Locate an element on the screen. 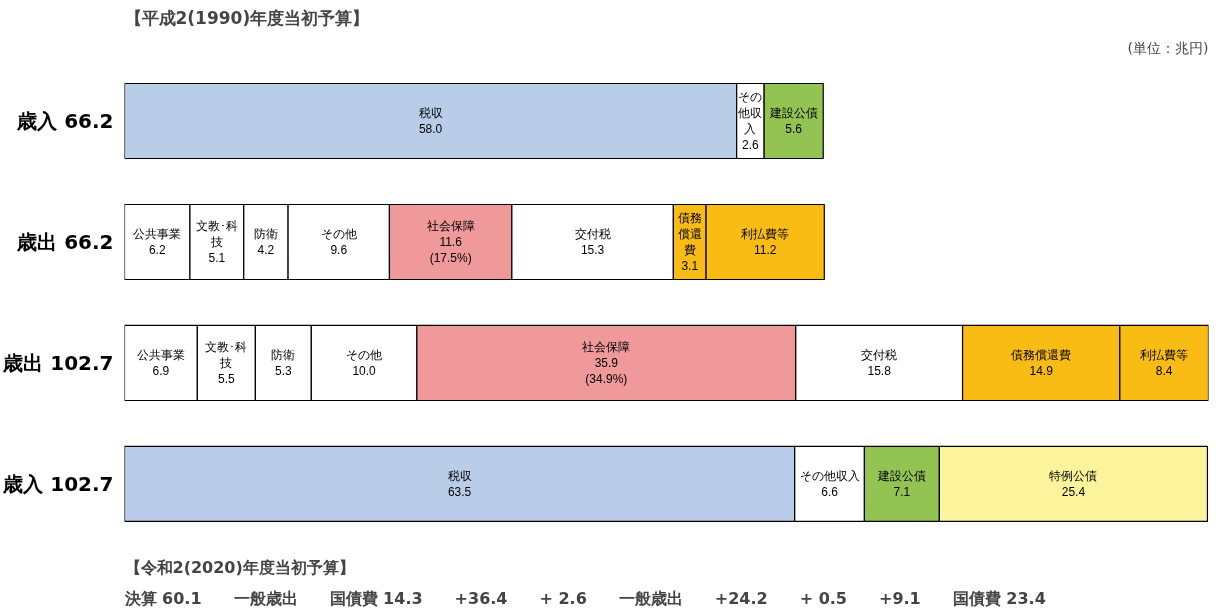 The image size is (1222, 612). data-label: 5.1 is located at coordinates (217, 258).